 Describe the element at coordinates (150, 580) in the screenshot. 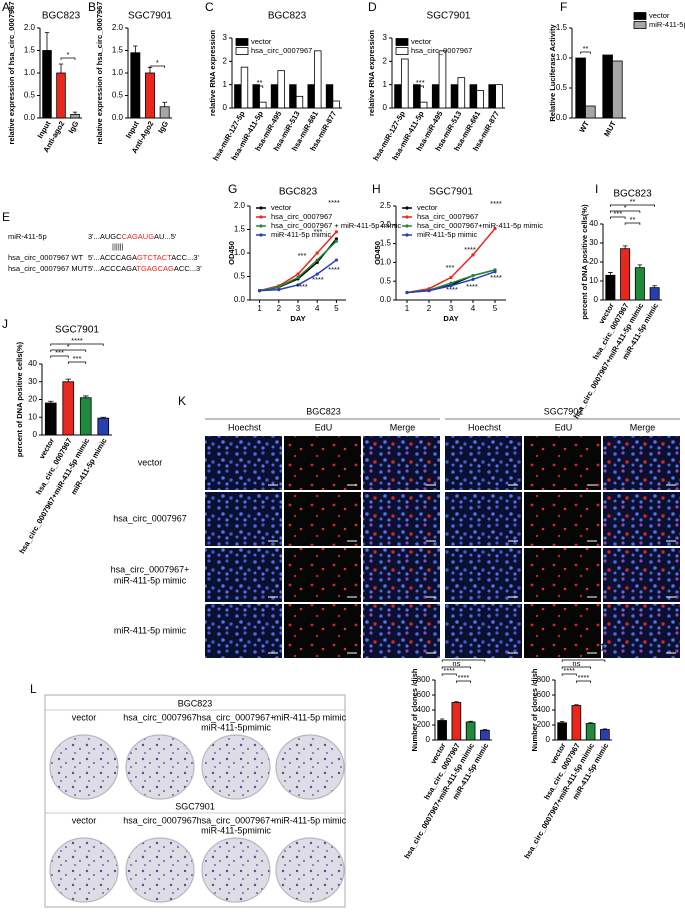

I see `row-label: miR-411-5p mimic` at that location.